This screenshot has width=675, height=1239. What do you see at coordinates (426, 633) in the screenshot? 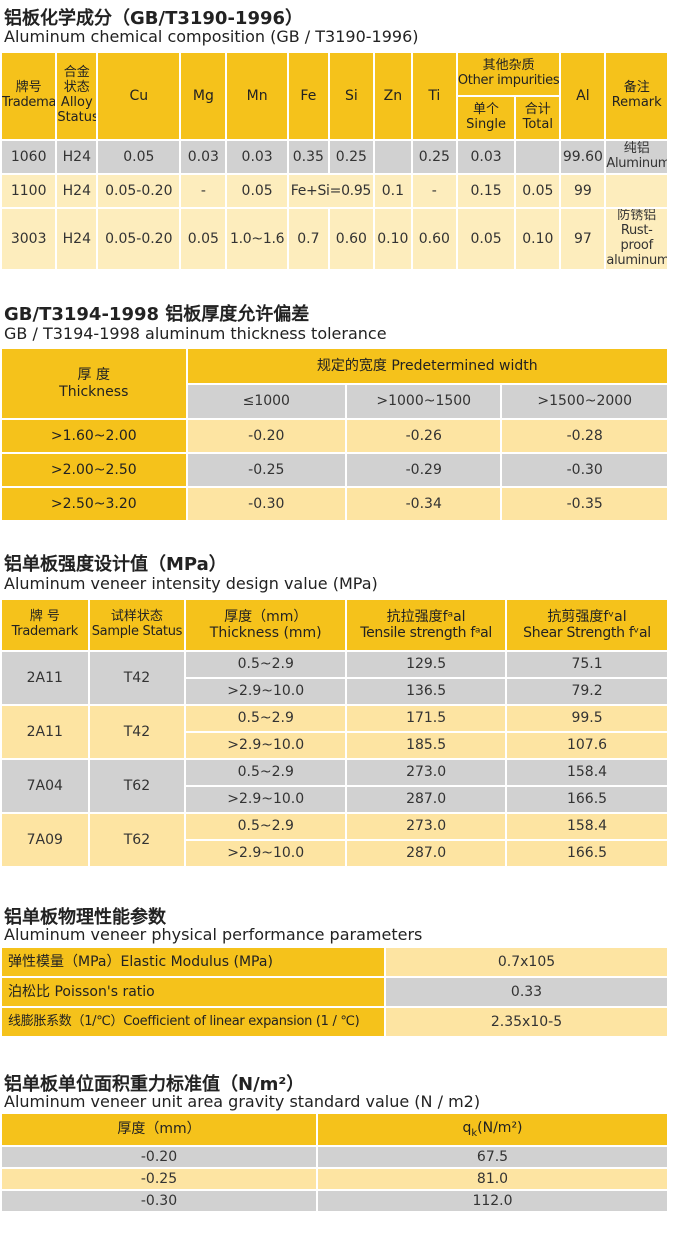
I see `header-tensile-en: Tensile strength fᵃal` at bounding box center [426, 633].